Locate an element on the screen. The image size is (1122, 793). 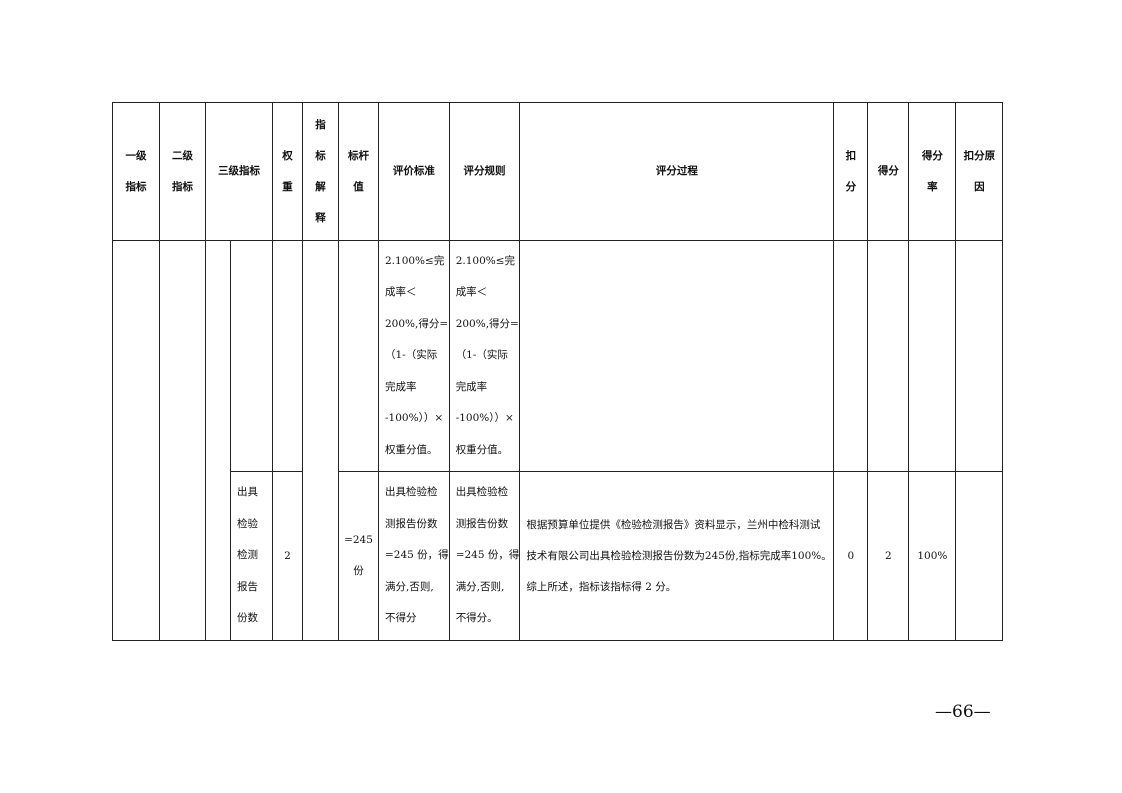
cell-indicator: 出具 检验 检测 报告 份数 is located at coordinates (251, 556).